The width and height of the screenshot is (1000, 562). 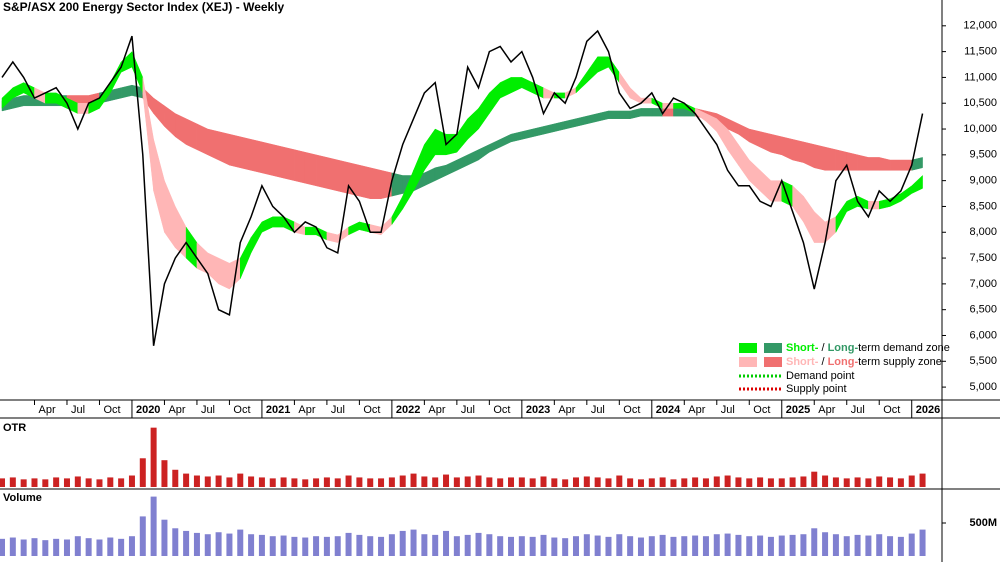 I want to click on y-tick-label: 11,500, so click(x=980, y=52).